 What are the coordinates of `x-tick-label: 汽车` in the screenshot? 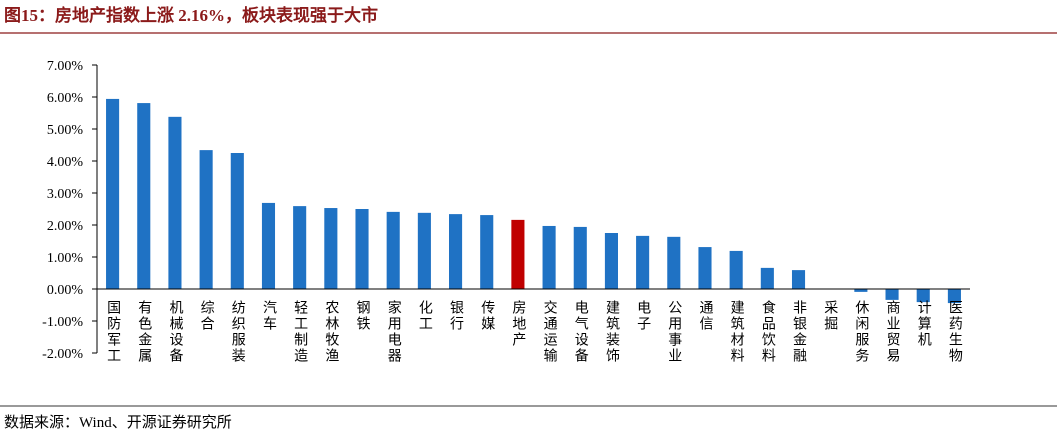 It's located at (269, 316).